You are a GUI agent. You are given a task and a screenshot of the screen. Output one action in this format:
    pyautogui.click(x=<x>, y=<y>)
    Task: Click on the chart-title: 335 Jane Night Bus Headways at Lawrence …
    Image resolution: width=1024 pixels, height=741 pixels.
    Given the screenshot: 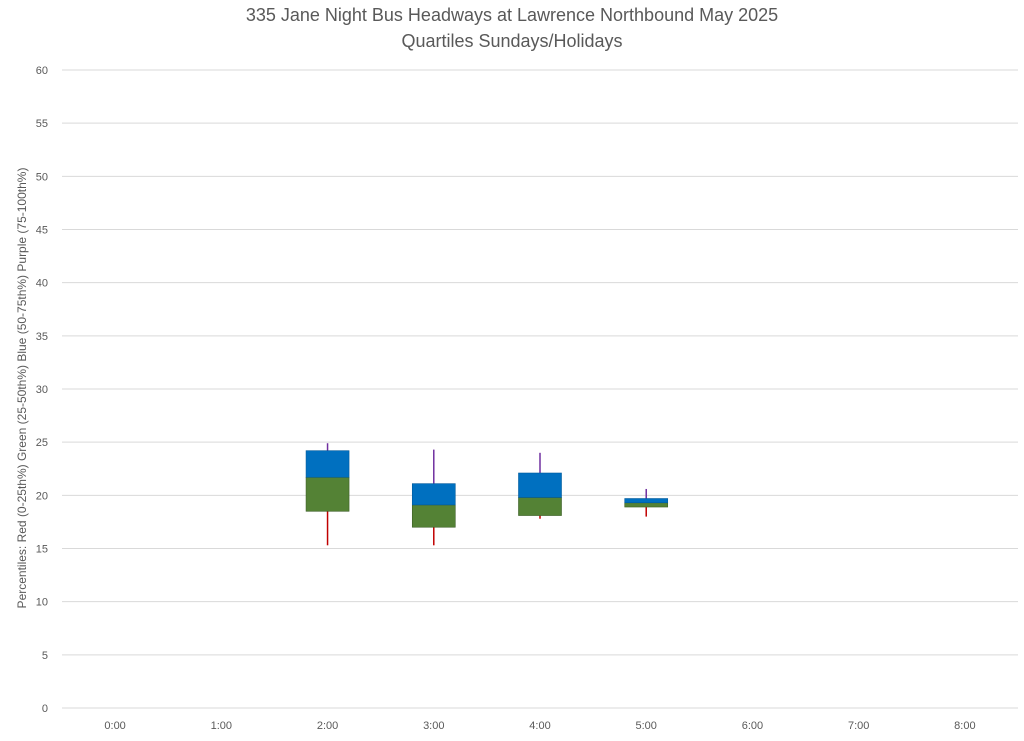 What is the action you would take?
    pyautogui.click(x=512, y=15)
    